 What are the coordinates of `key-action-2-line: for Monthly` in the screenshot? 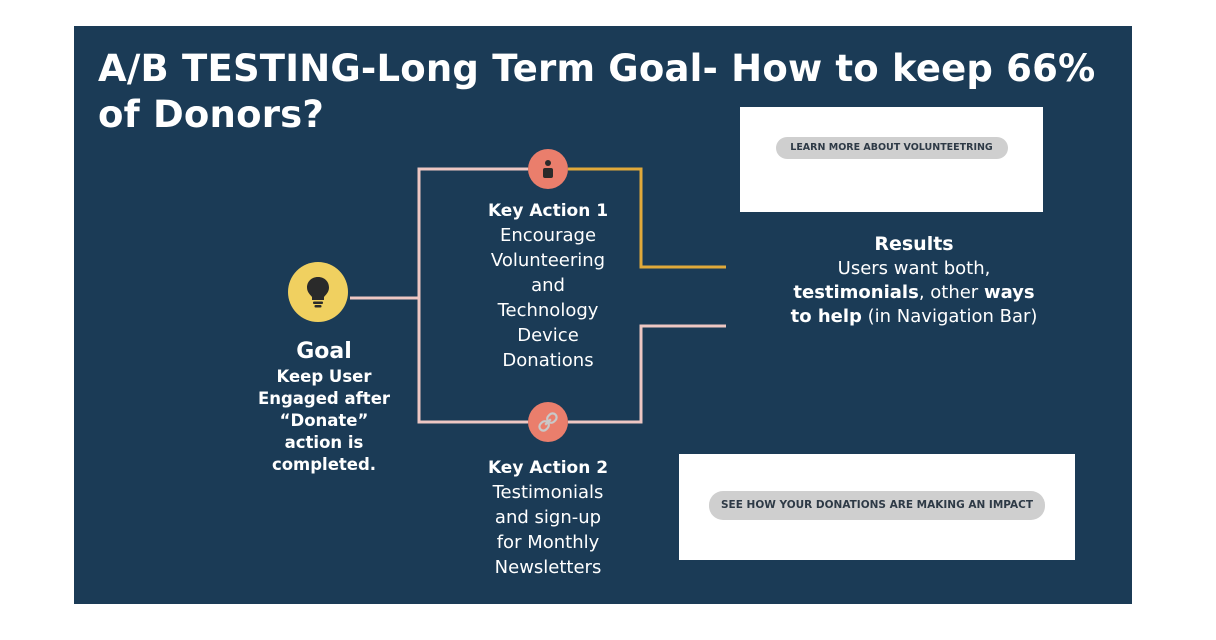 It's located at (548, 542).